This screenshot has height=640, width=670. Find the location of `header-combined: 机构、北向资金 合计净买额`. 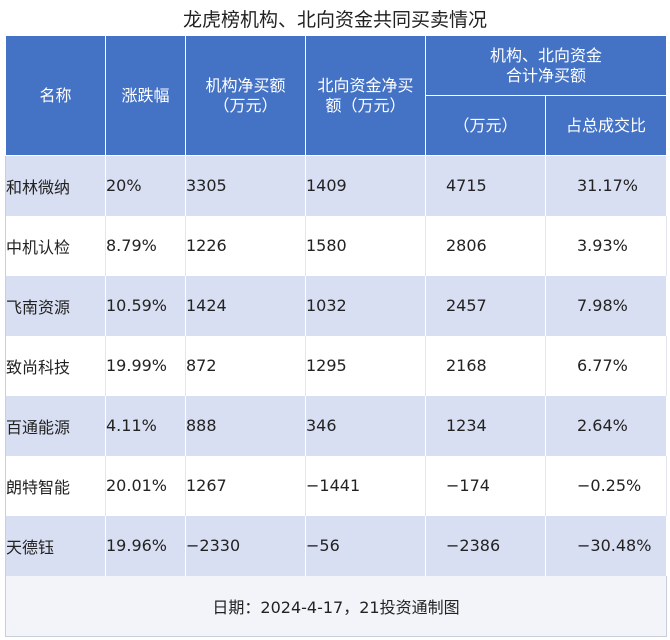

header-combined: 机构、北向资金 合计净买额 is located at coordinates (546, 65).